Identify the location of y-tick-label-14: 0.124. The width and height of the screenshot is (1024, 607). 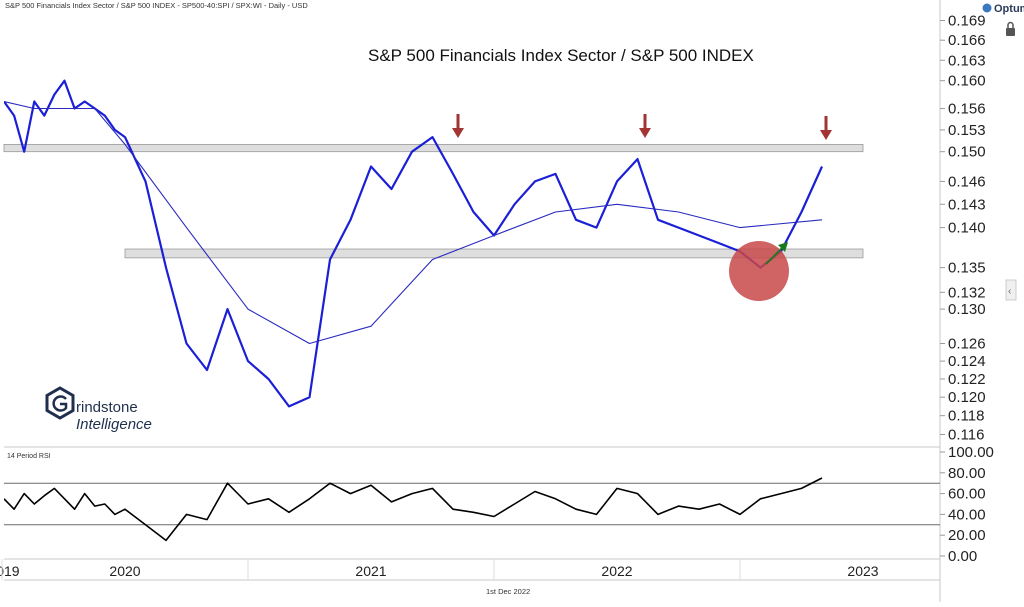
(967, 361).